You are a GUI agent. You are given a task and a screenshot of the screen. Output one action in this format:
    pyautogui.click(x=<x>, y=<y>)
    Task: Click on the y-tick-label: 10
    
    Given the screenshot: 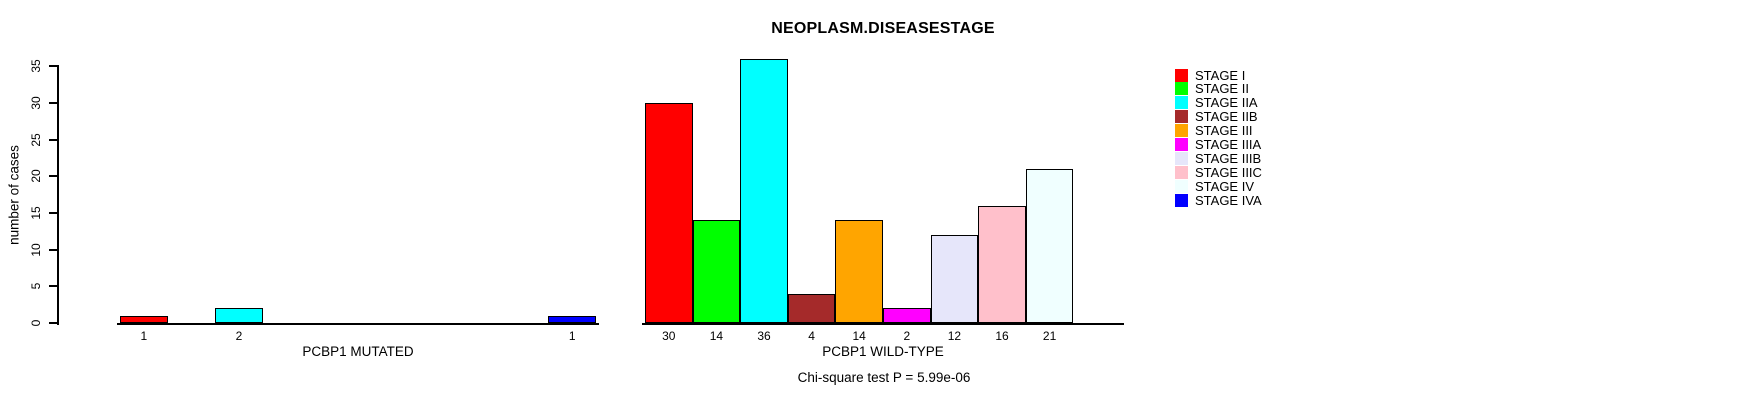 What is the action you would take?
    pyautogui.click(x=36, y=250)
    